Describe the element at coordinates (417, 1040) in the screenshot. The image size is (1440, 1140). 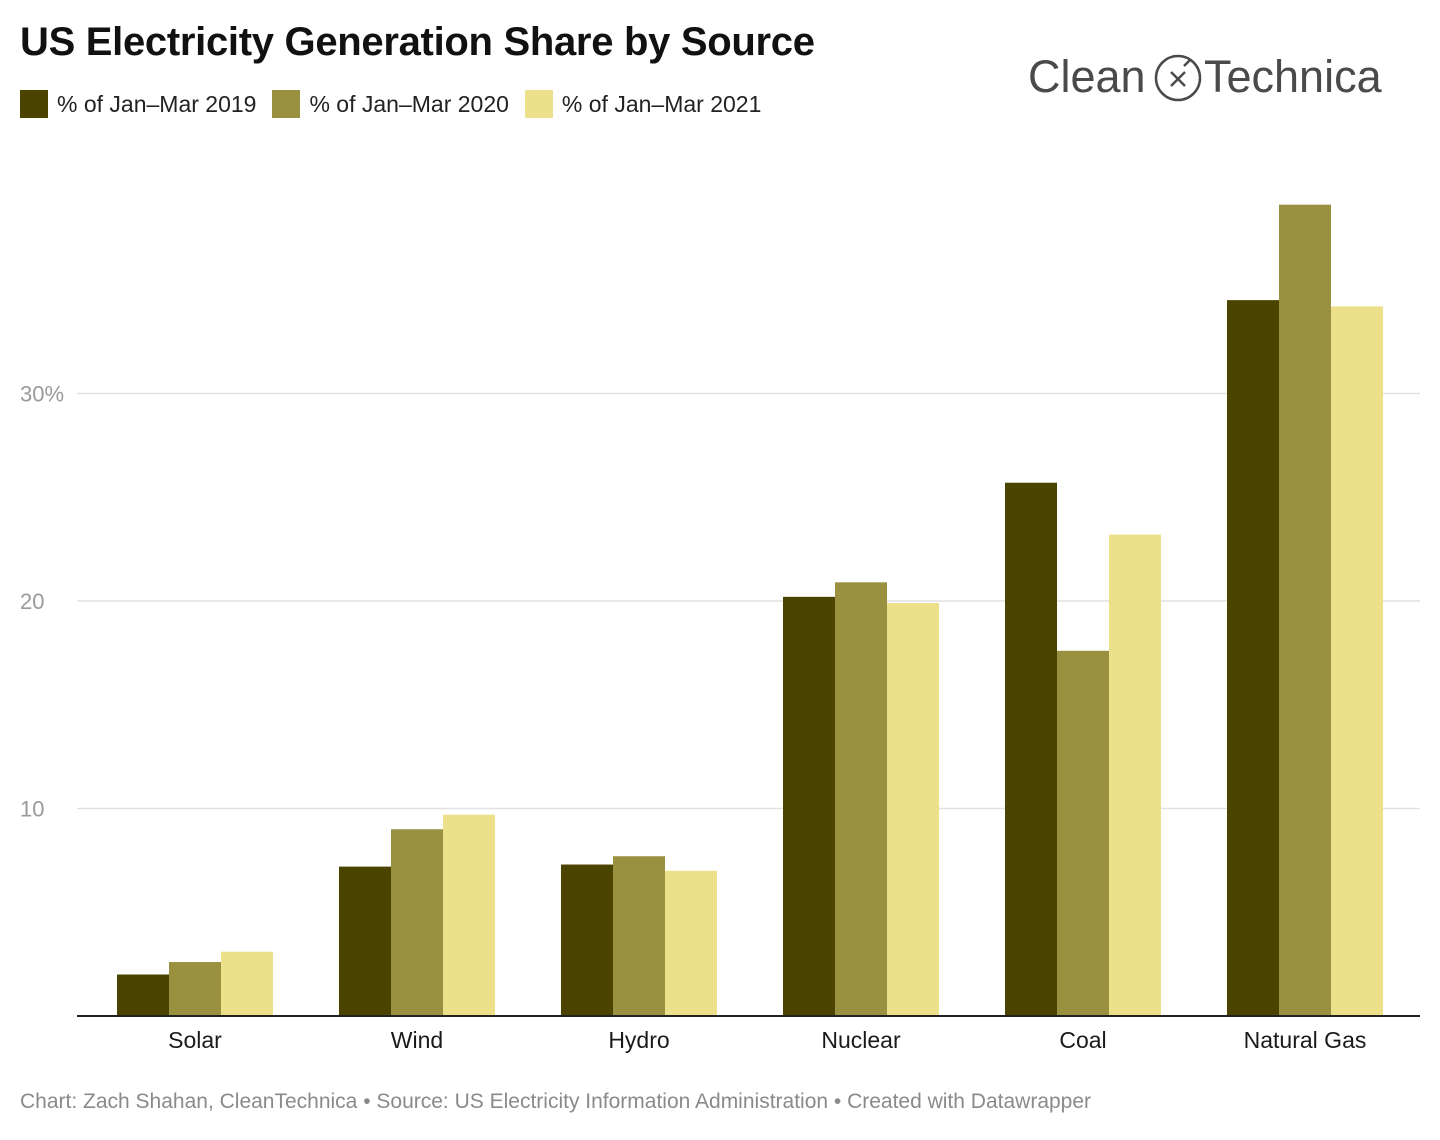
I see `x-tick-label: Wind` at that location.